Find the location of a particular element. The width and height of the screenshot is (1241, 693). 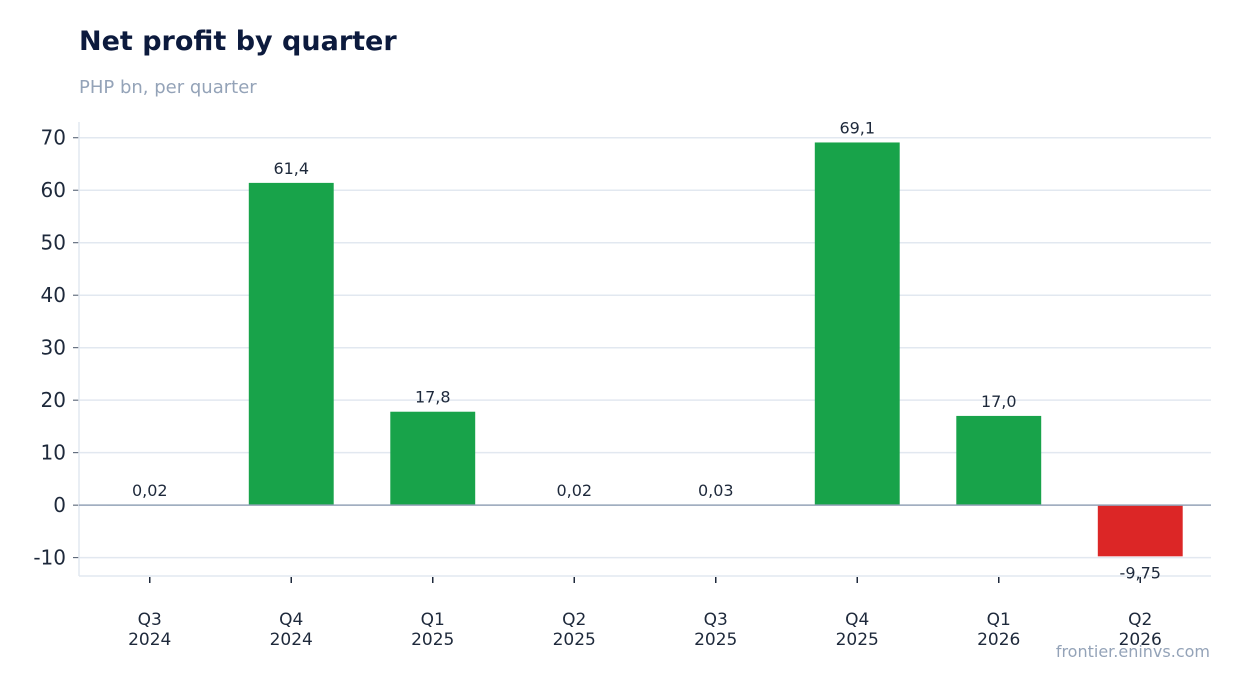

x-tick-label: Q1 2025 is located at coordinates (432, 630).